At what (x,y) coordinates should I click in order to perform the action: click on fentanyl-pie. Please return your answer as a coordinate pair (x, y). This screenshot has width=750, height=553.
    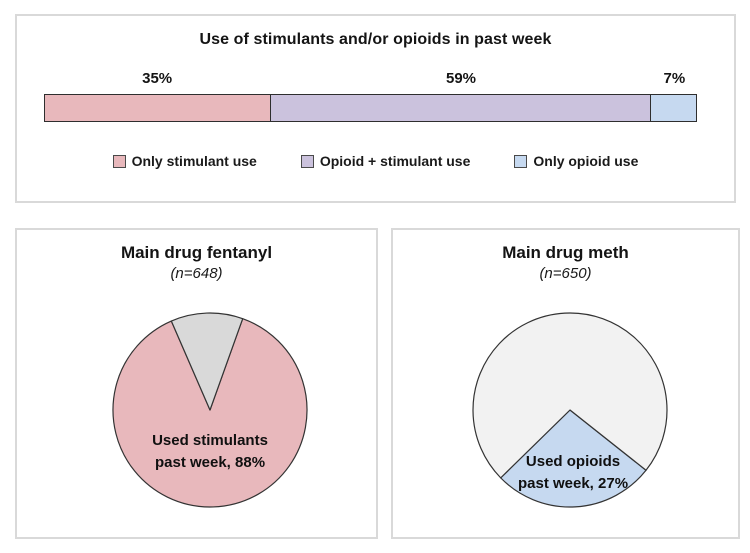
    Looking at the image, I should click on (210, 410).